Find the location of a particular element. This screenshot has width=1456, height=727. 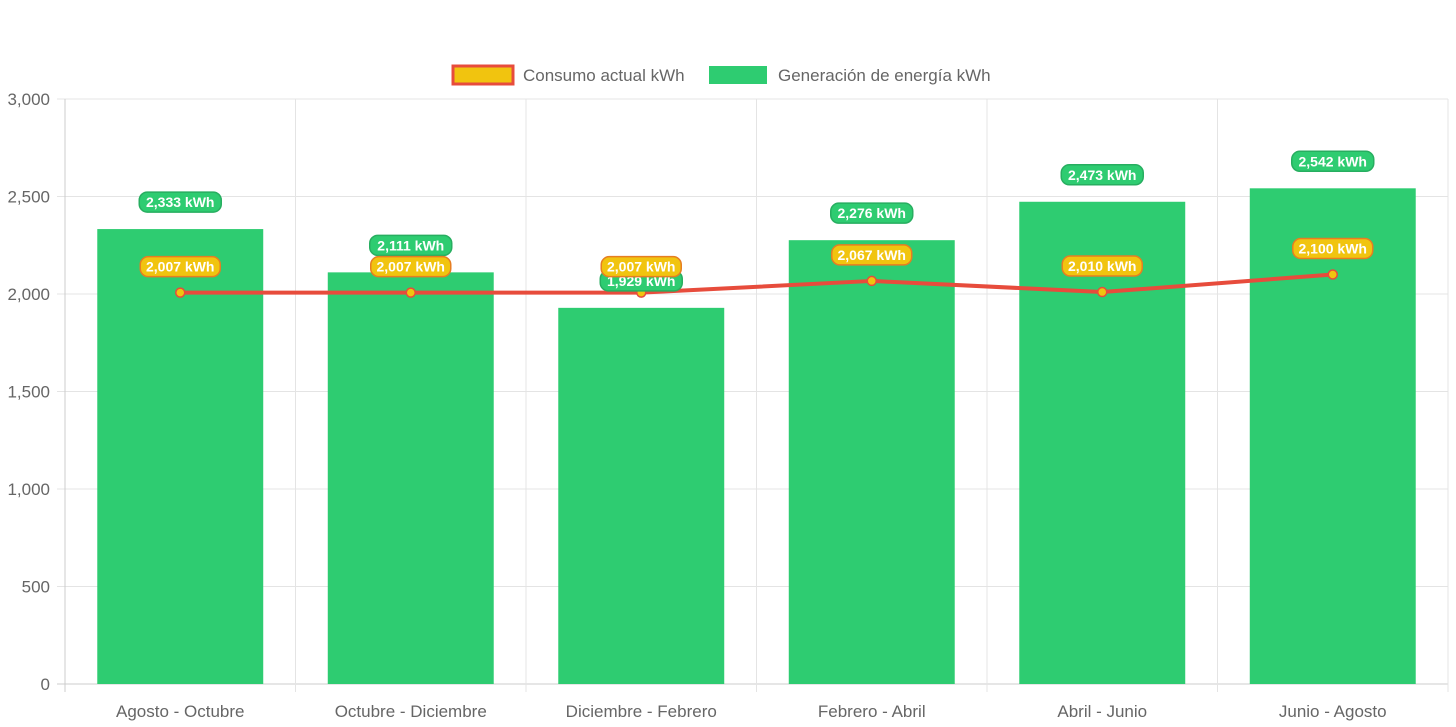

y-tick-label: 0 is located at coordinates (45, 684).